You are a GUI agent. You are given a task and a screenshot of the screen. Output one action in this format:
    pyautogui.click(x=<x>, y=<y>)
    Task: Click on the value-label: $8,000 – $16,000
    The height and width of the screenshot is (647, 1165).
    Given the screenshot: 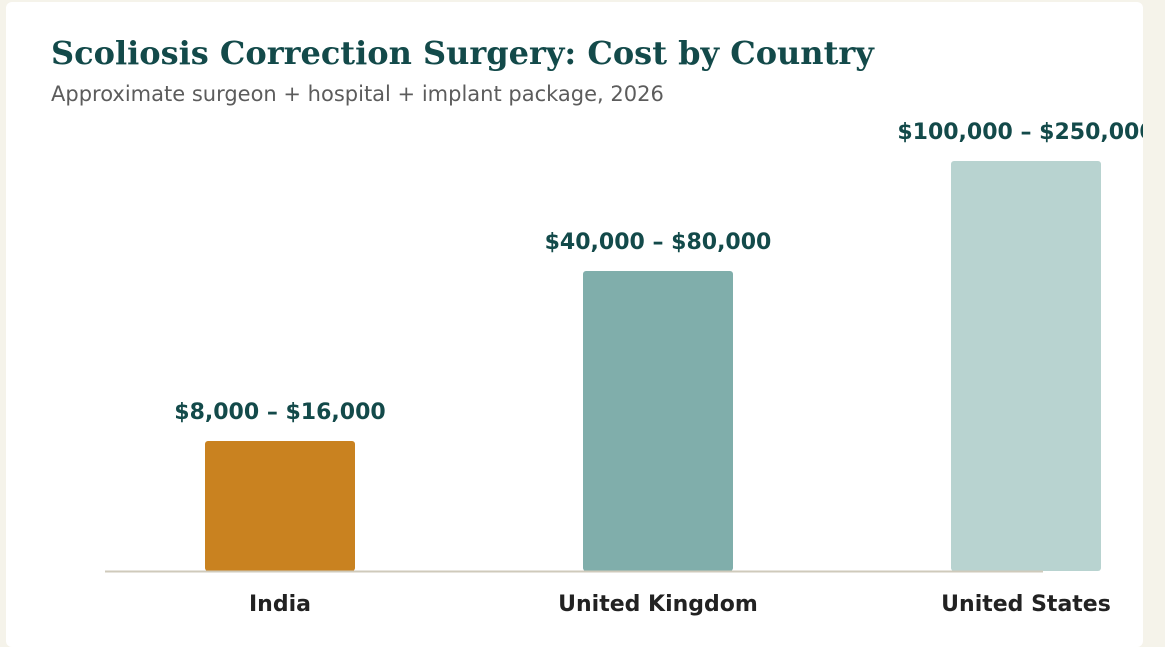 What is the action you would take?
    pyautogui.click(x=279, y=412)
    